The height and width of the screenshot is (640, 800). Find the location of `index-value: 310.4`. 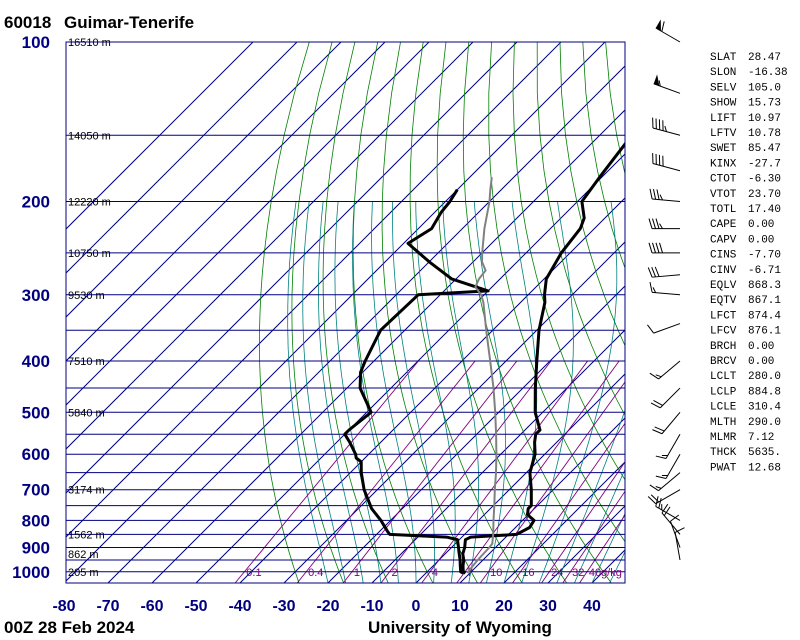

index-value: 310.4 is located at coordinates (764, 408).